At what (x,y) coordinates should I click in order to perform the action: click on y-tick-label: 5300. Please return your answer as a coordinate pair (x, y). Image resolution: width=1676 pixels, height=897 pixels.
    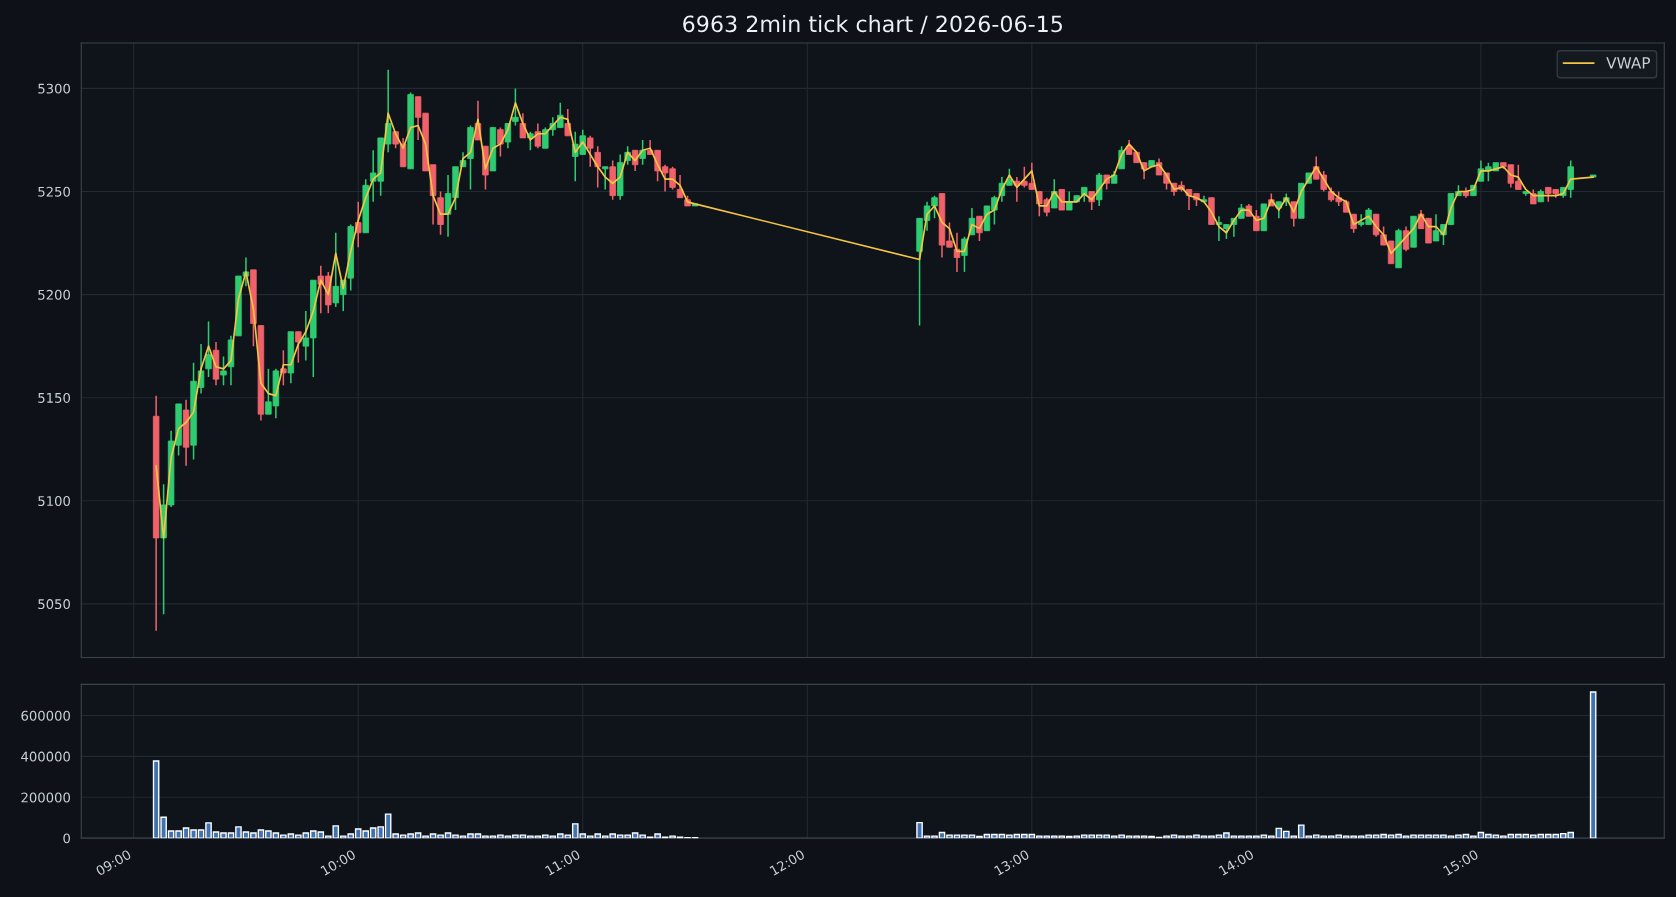
    Looking at the image, I should click on (54, 88).